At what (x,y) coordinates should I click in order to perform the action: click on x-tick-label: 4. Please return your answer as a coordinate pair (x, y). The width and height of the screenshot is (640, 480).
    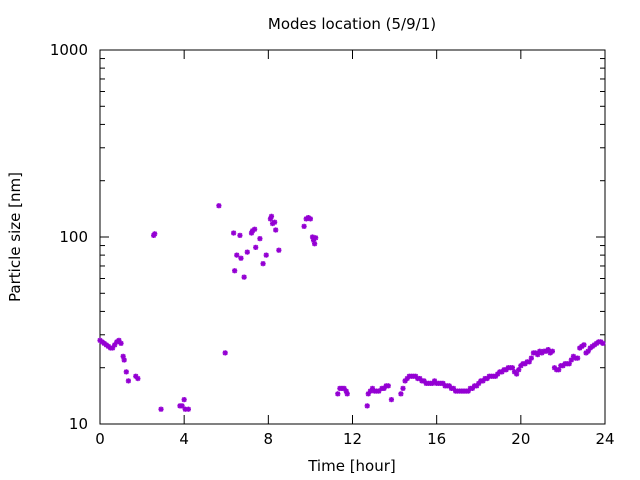
    Looking at the image, I should click on (184, 439).